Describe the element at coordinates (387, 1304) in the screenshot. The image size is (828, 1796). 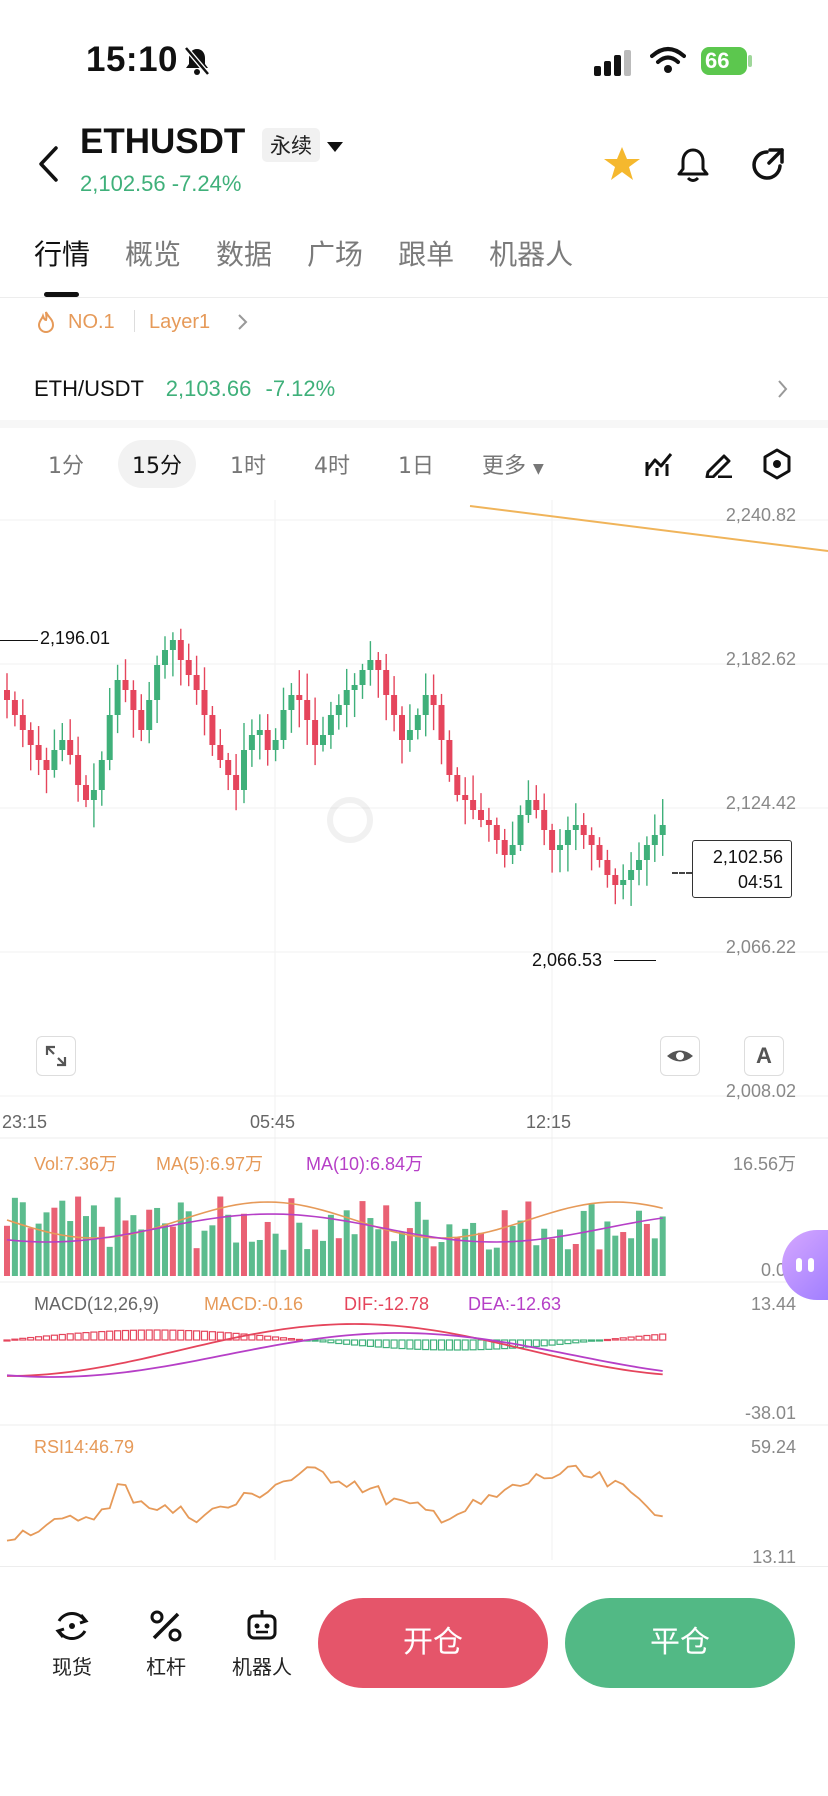
I see `dif-legend: DIF:-12.78` at that location.